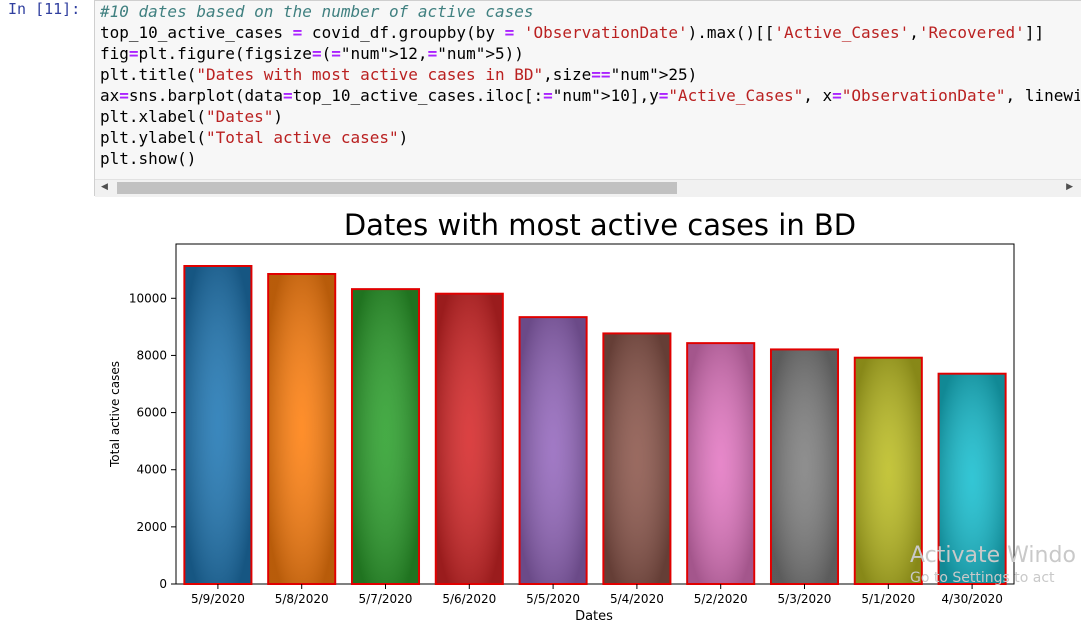  What do you see at coordinates (302, 599) in the screenshot?
I see `x-tick-label: 5/8/2020` at bounding box center [302, 599].